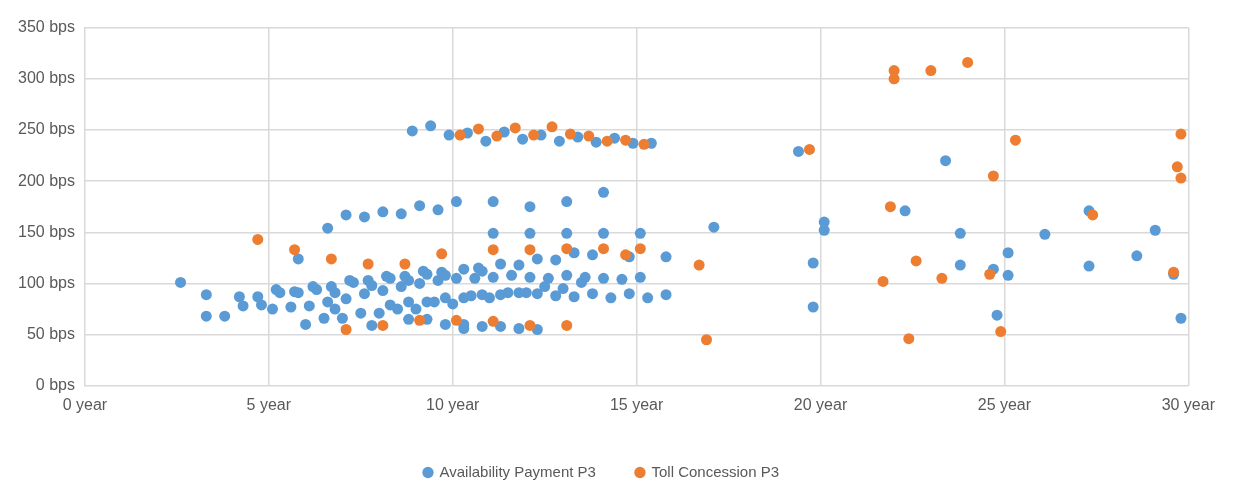  I want to click on y-tick-label: 0 bps, so click(55, 385).